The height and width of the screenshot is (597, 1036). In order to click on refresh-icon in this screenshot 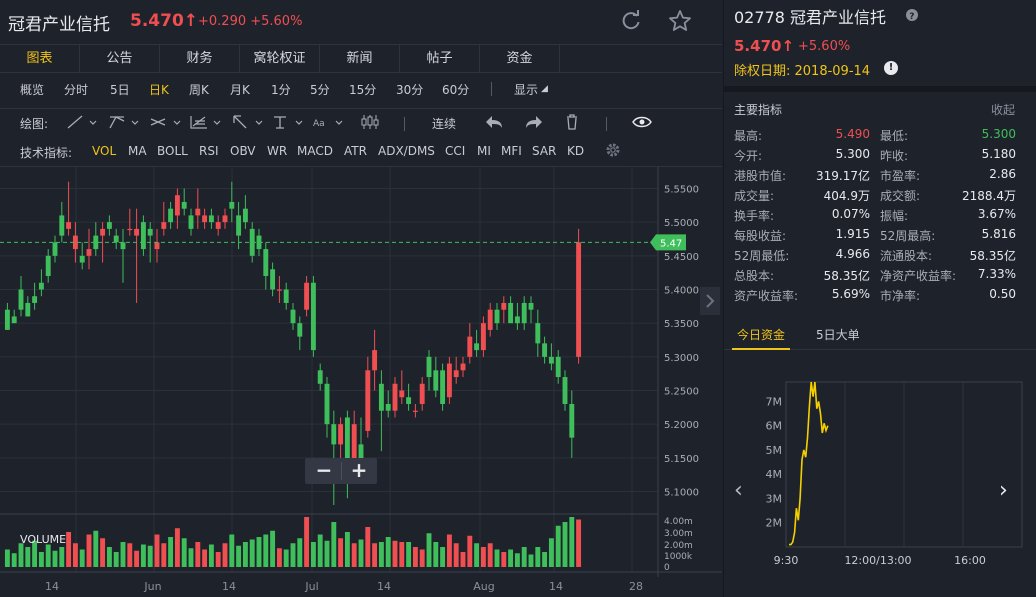, I will do `click(631, 21)`.